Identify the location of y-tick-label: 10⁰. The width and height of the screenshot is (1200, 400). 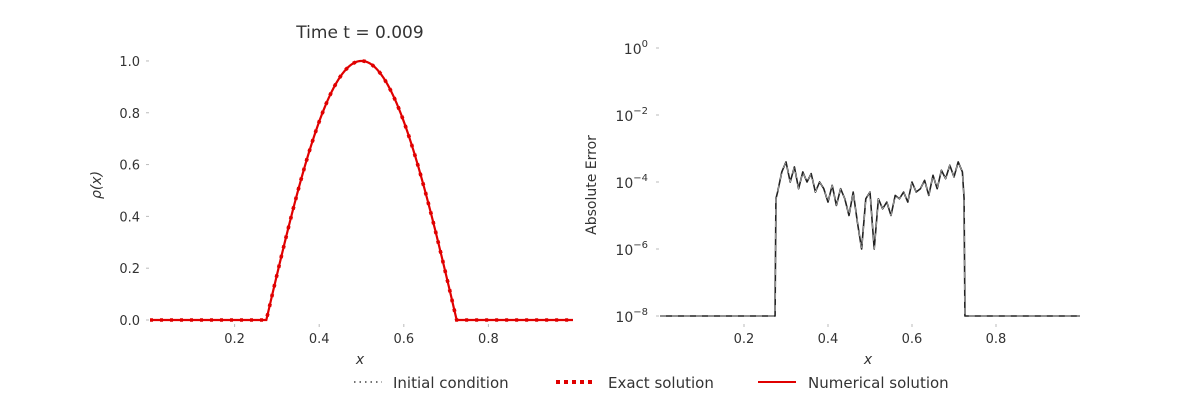
(636, 48).